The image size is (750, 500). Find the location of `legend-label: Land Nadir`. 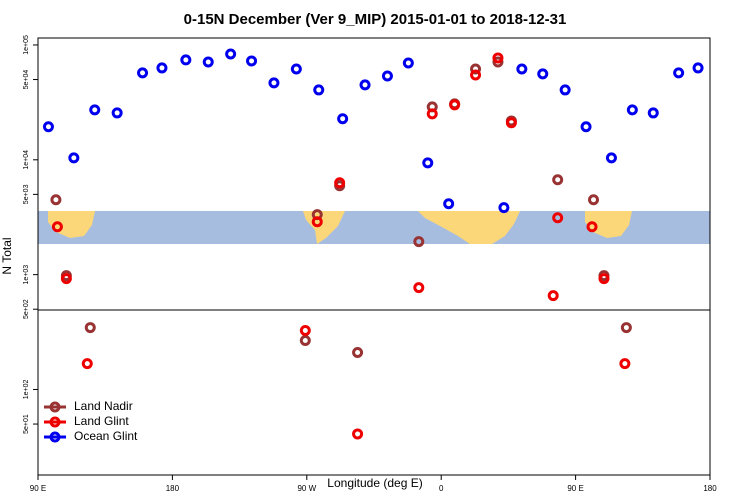

legend-label: Land Nadir is located at coordinates (103, 406).